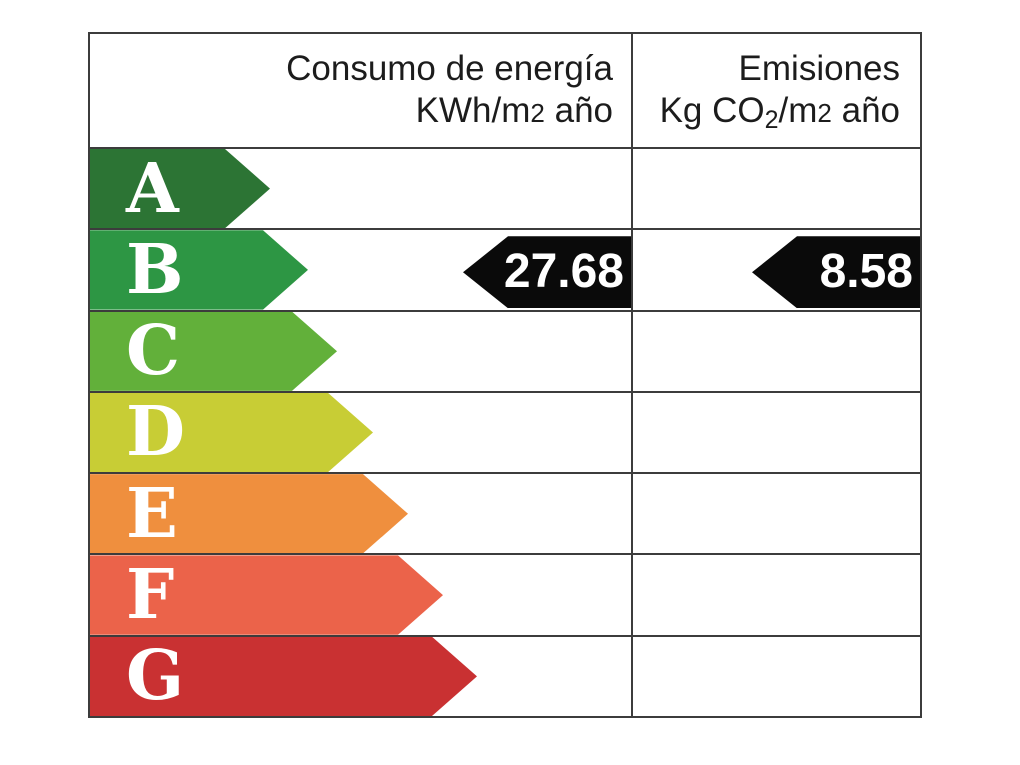 This screenshot has width=1020, height=765. I want to click on rating-row-e: E, so click(505, 512).